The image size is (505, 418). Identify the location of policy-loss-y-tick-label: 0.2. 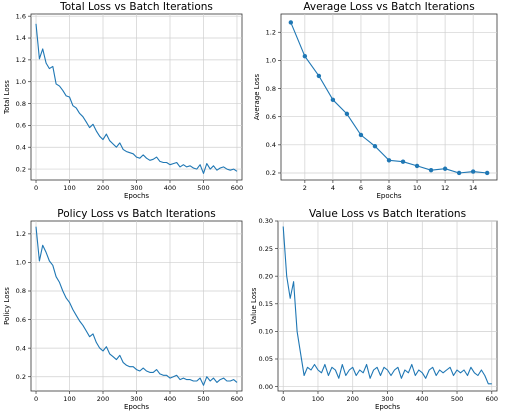
(21, 377).